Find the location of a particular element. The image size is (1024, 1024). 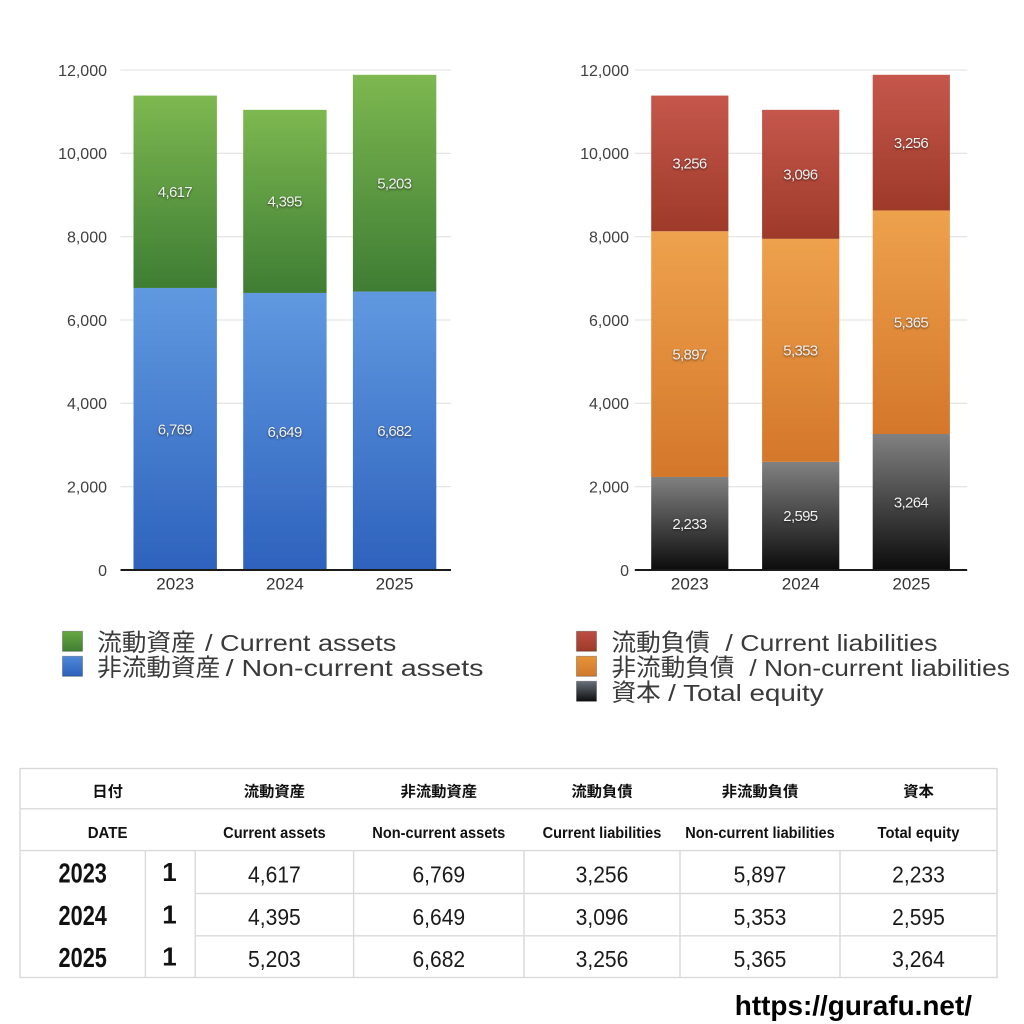

svg-text: / Current assets is located at coordinates (300, 643).